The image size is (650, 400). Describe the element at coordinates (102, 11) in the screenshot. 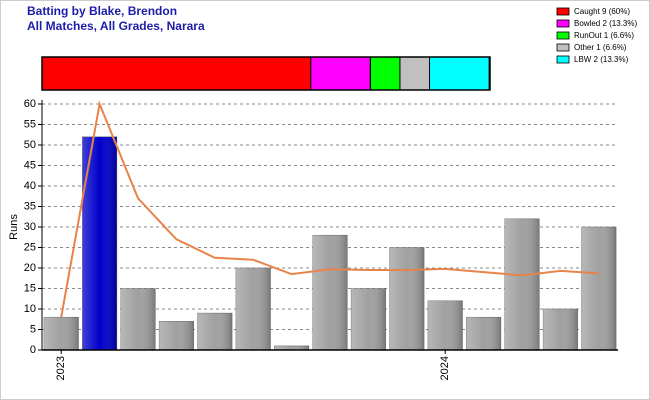

I see `chart-title: Batting by Blake, Brendon` at that location.